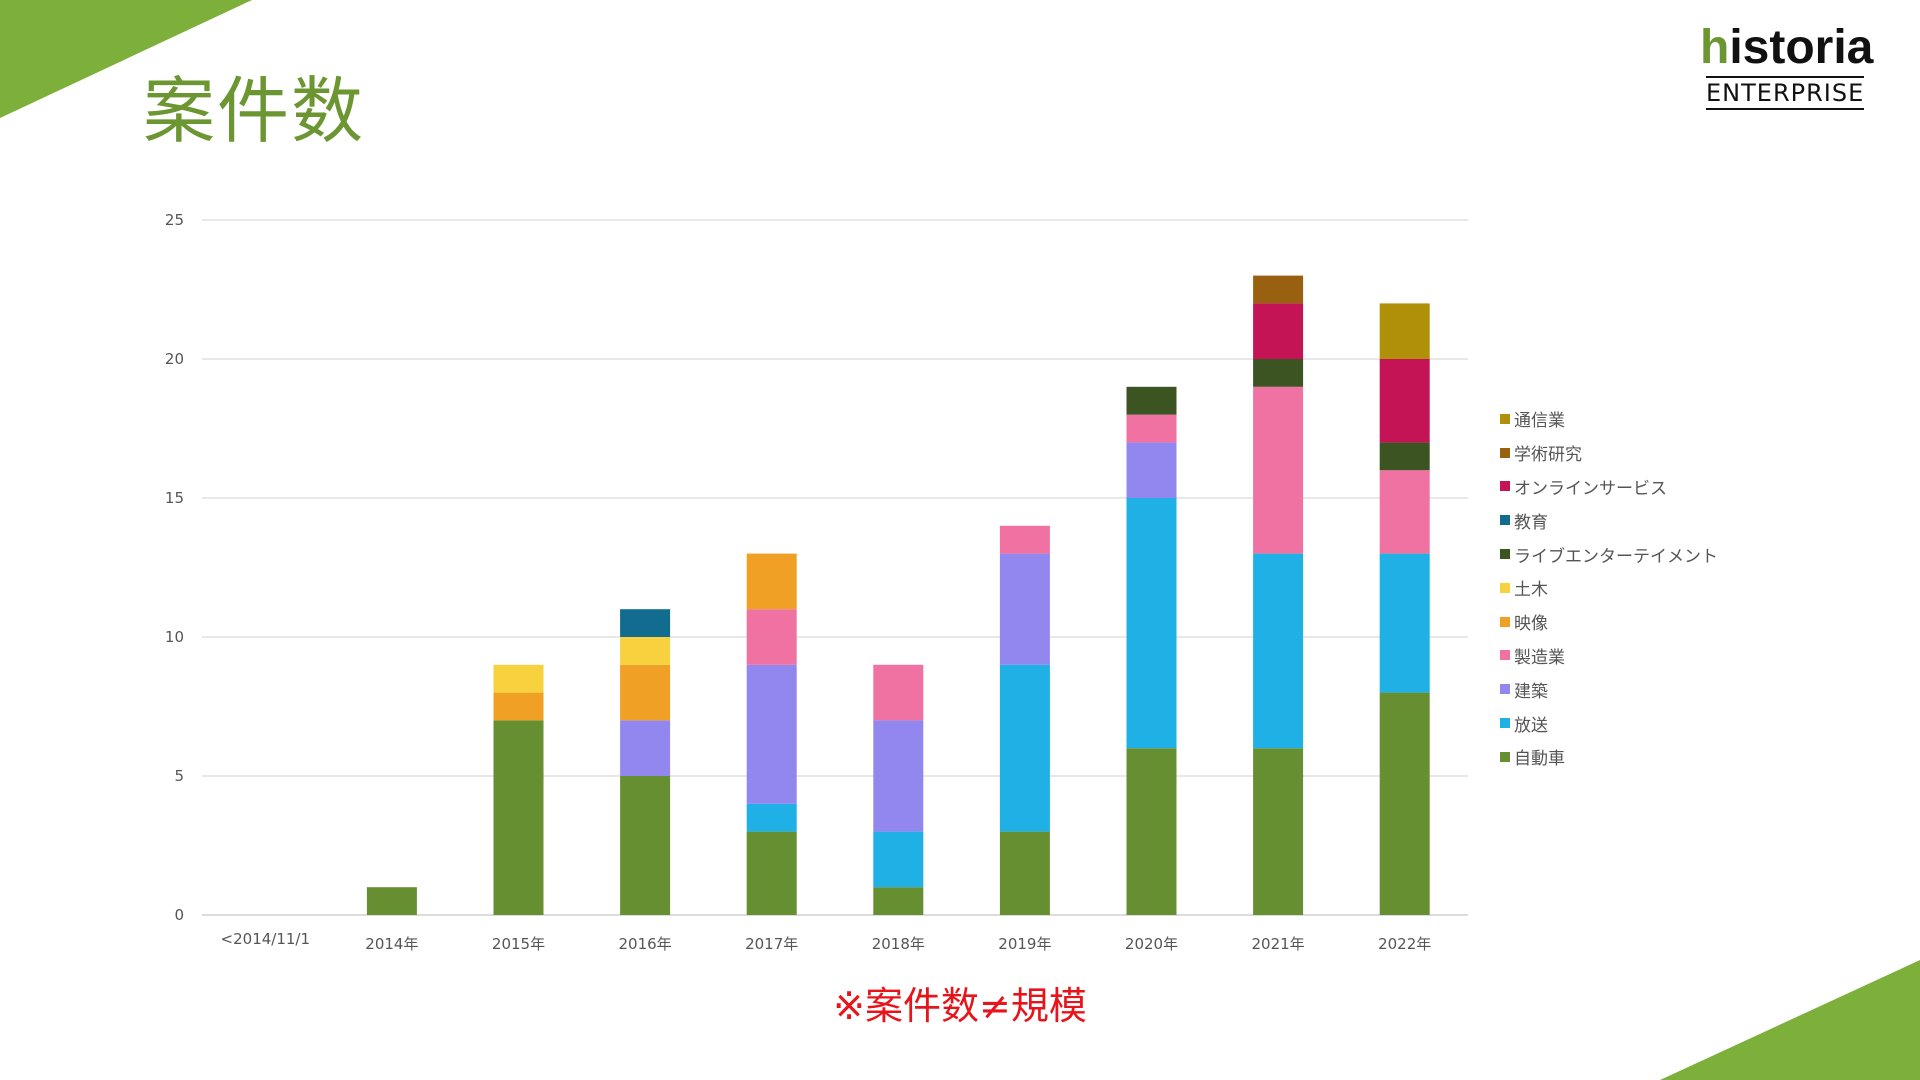  I want to click on legend-item: 建築, so click(1609, 689).